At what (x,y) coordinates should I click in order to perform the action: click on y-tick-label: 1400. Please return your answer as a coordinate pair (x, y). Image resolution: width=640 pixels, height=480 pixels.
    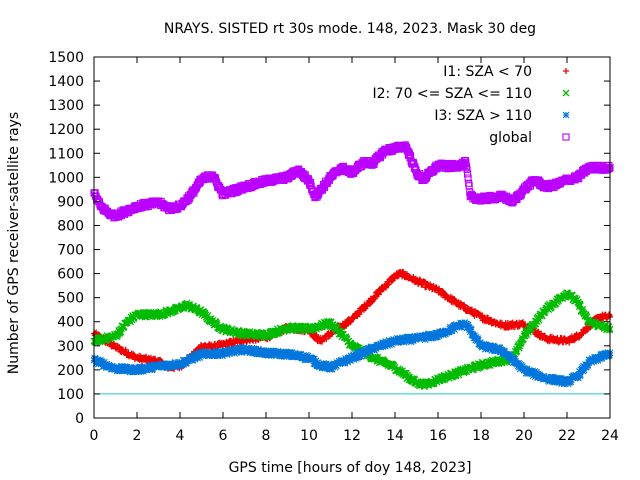
    Looking at the image, I should click on (66, 82).